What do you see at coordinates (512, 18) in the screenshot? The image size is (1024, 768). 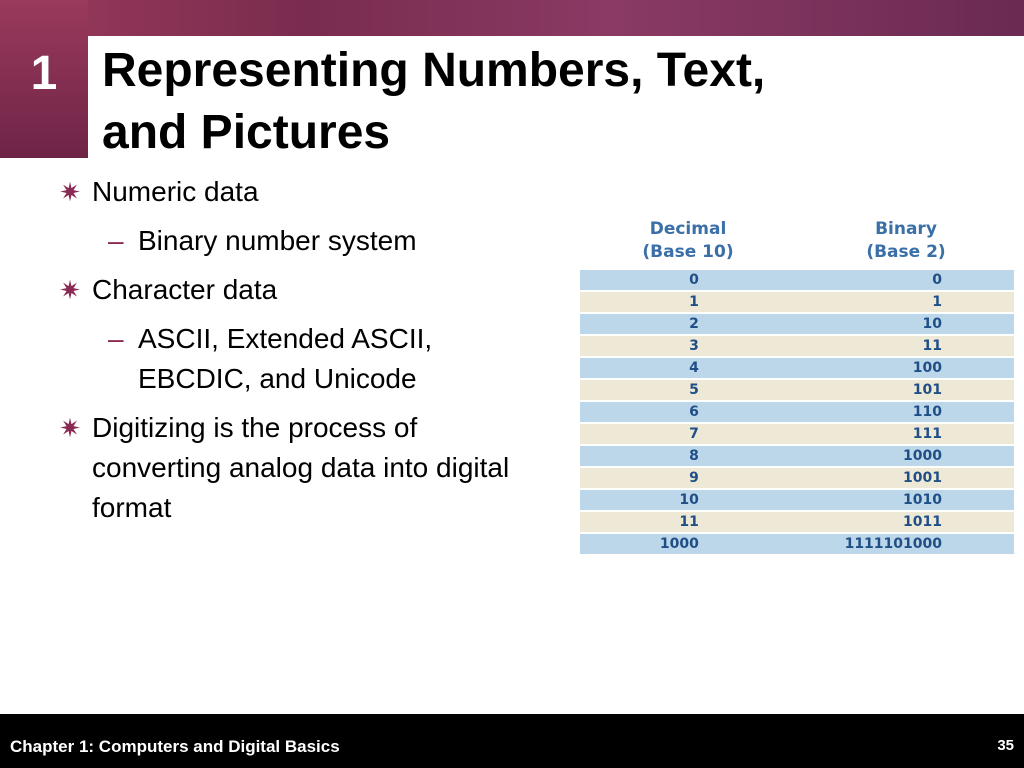 I see `top-decorative-band` at bounding box center [512, 18].